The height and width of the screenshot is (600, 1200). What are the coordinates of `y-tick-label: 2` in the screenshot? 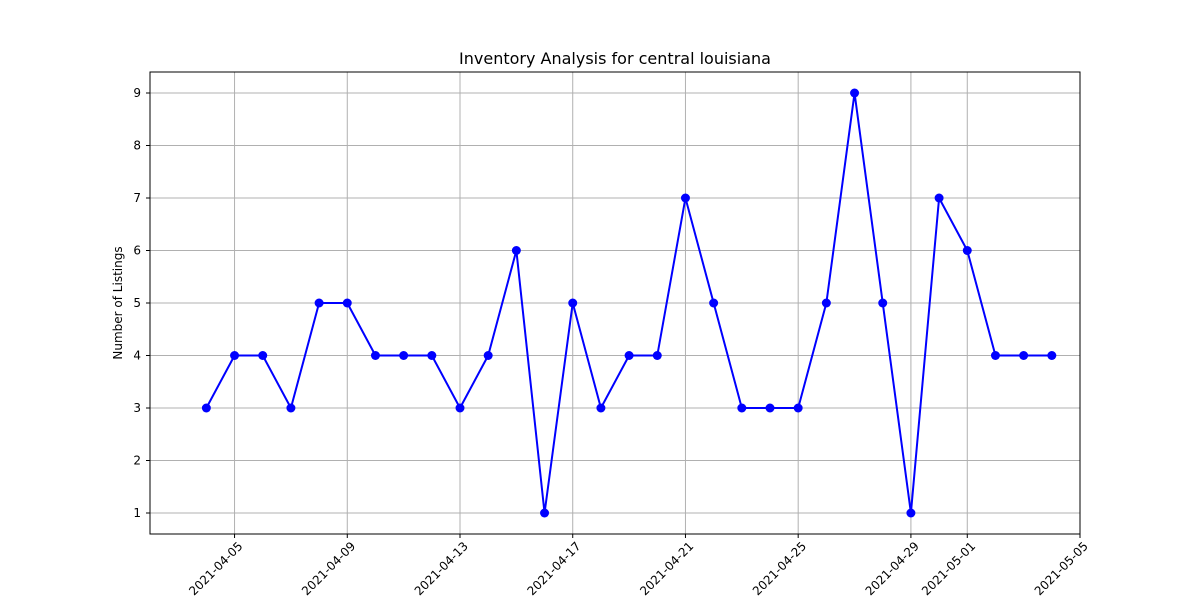 It's located at (137, 461).